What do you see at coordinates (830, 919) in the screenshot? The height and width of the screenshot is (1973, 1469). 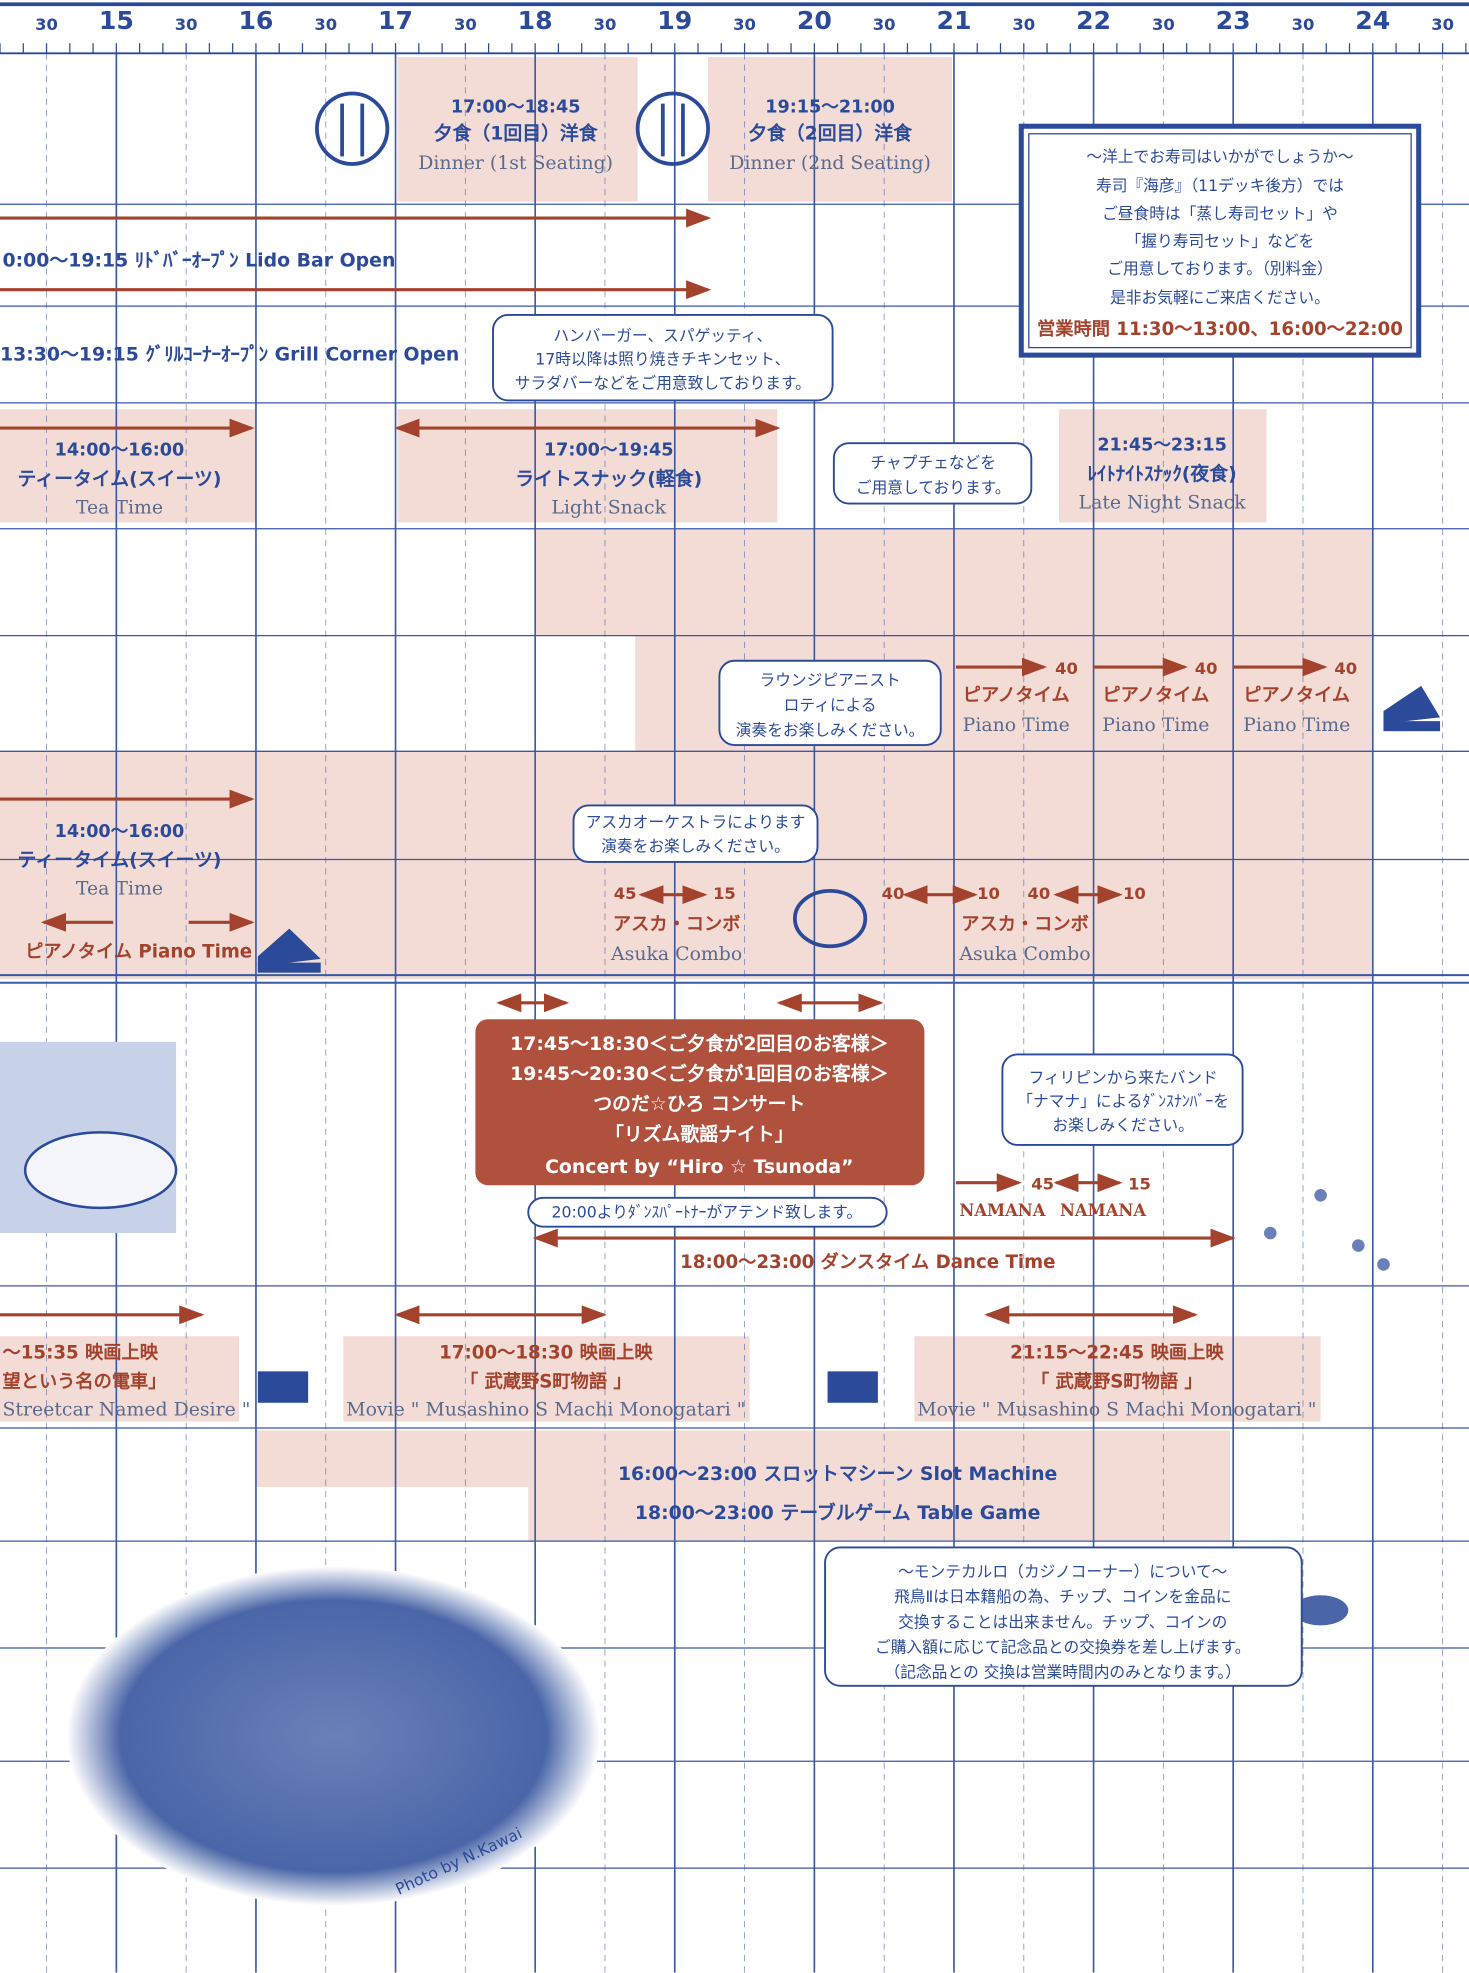 I see `horn-icon` at bounding box center [830, 919].